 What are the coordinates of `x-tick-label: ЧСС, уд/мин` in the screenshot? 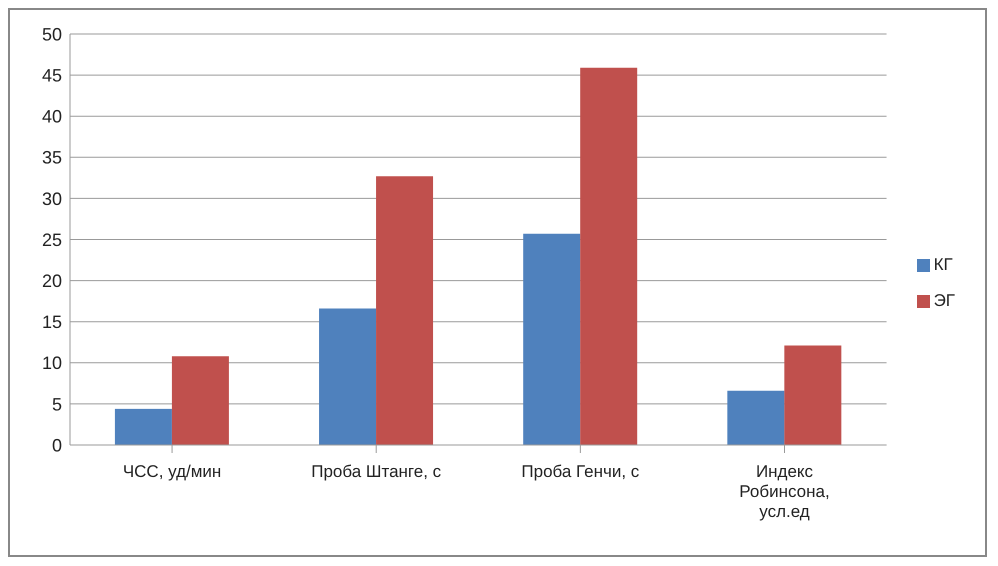 It's located at (172, 471).